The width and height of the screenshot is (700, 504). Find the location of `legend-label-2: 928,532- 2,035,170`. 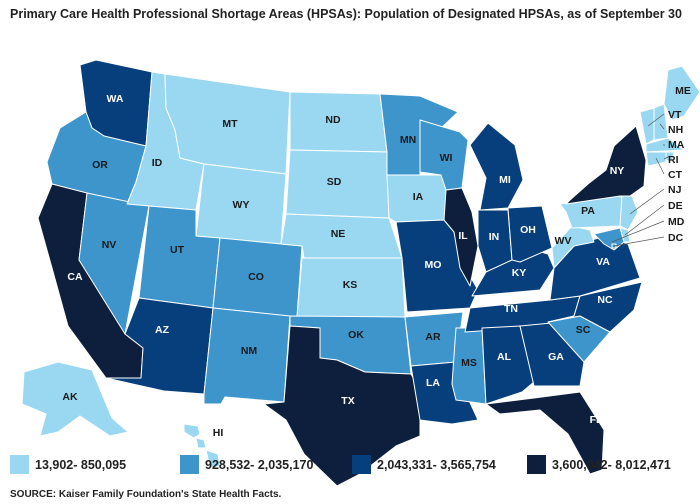

legend-label-2: 928,532- 2,035,170 is located at coordinates (259, 464).